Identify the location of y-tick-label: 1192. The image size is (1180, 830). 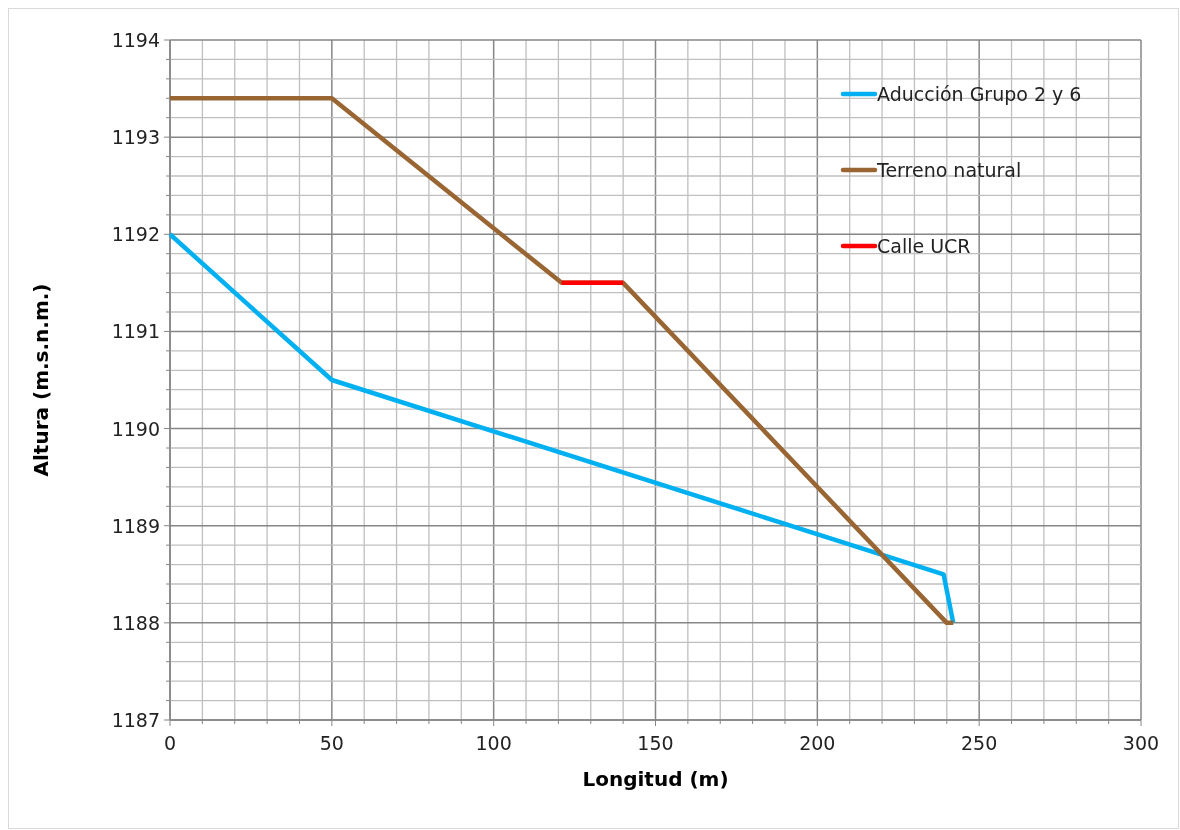
(135, 234).